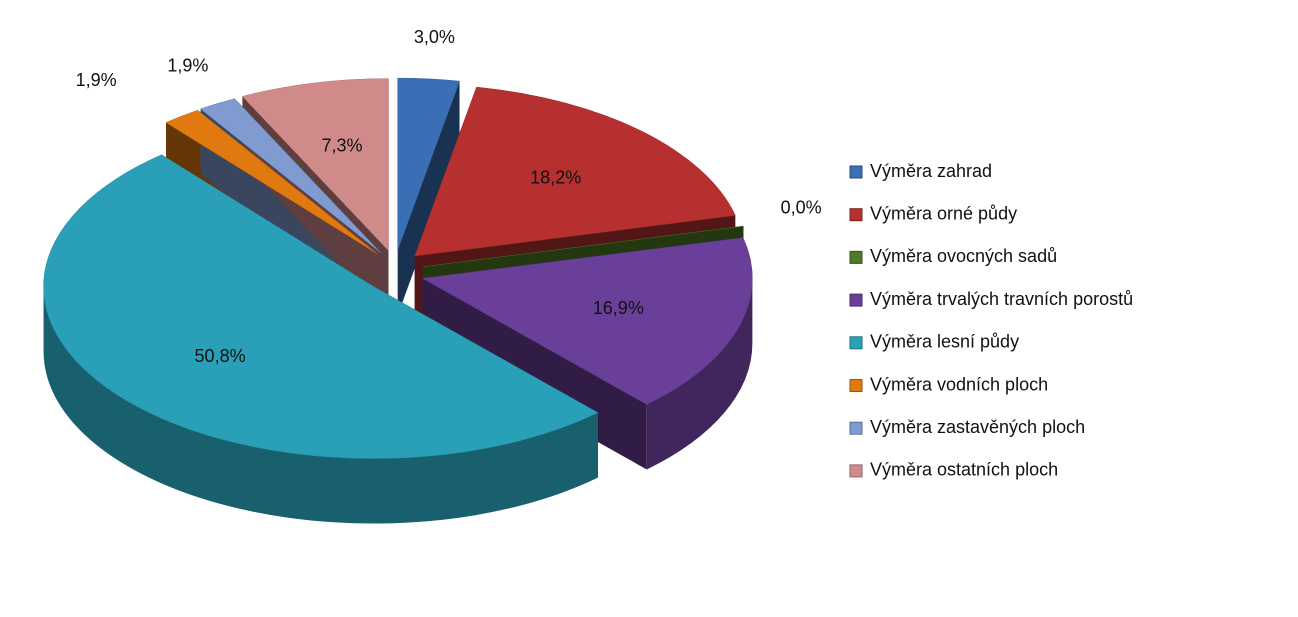 This screenshot has width=1298, height=617. Describe the element at coordinates (964, 470) in the screenshot. I see `legend-label: Výměra ostatních ploch` at that location.